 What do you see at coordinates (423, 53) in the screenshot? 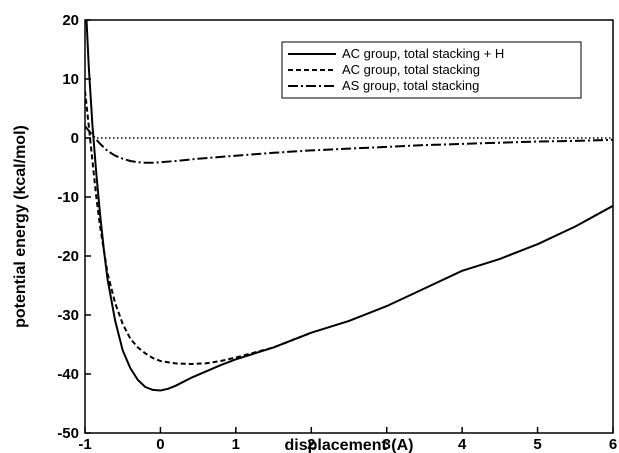
I see `legend-label-1: AC group, total stacking + H` at bounding box center [423, 53].